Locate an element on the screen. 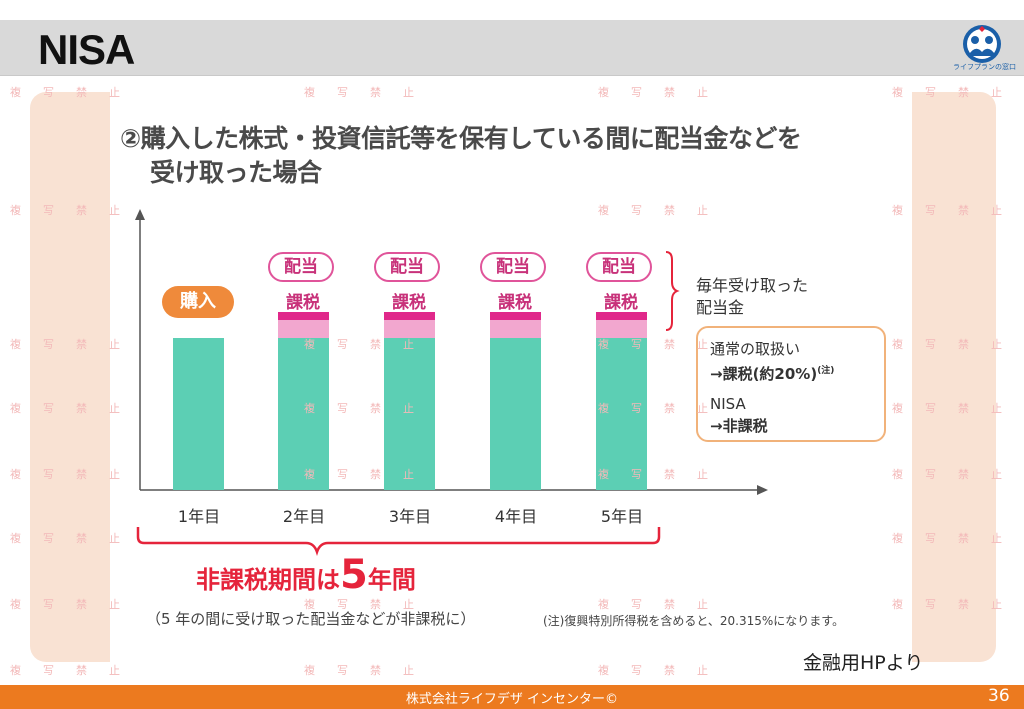 This screenshot has height=709, width=1024. year-label-1: 1年目 is located at coordinates (199, 516).